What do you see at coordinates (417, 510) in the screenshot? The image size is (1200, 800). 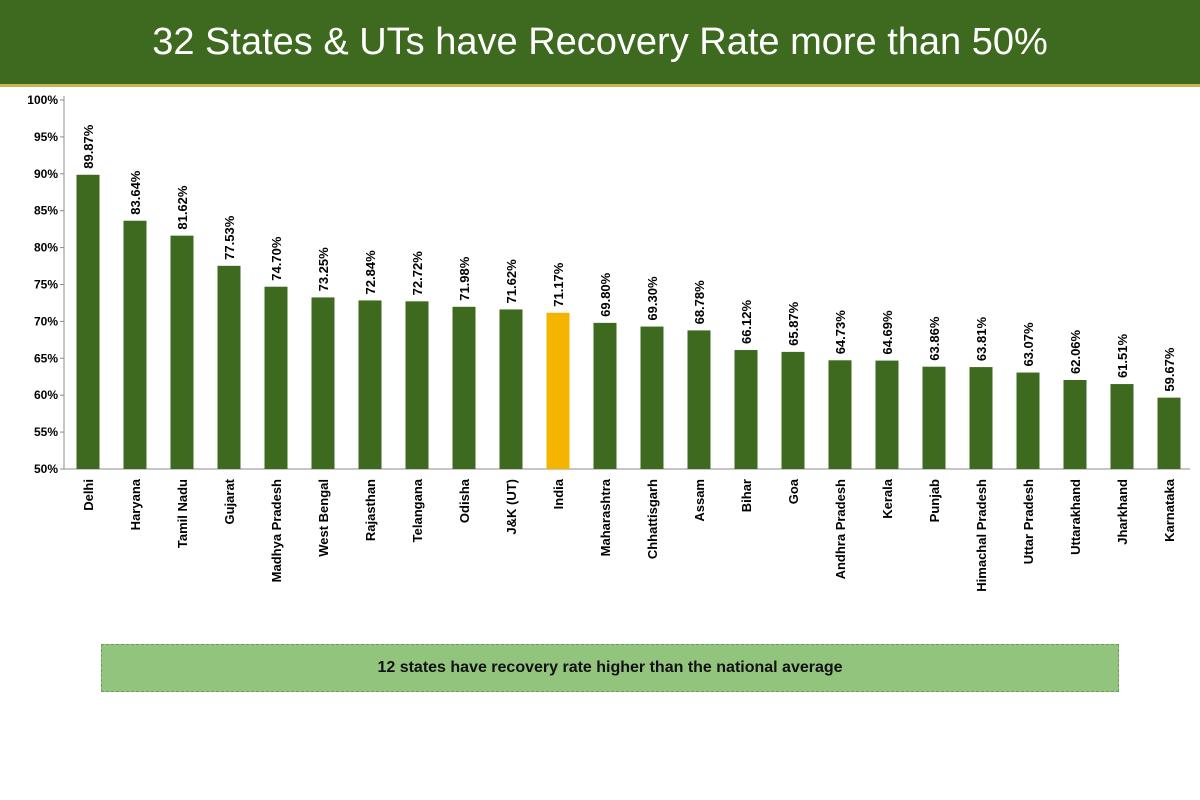 I see `category-label: Telangana` at bounding box center [417, 510].